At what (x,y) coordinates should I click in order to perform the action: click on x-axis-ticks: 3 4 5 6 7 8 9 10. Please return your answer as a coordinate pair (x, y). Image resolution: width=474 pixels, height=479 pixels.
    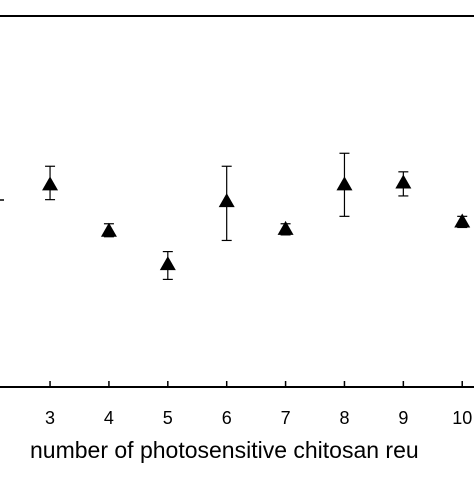
    Looking at the image, I should click on (258, 404).